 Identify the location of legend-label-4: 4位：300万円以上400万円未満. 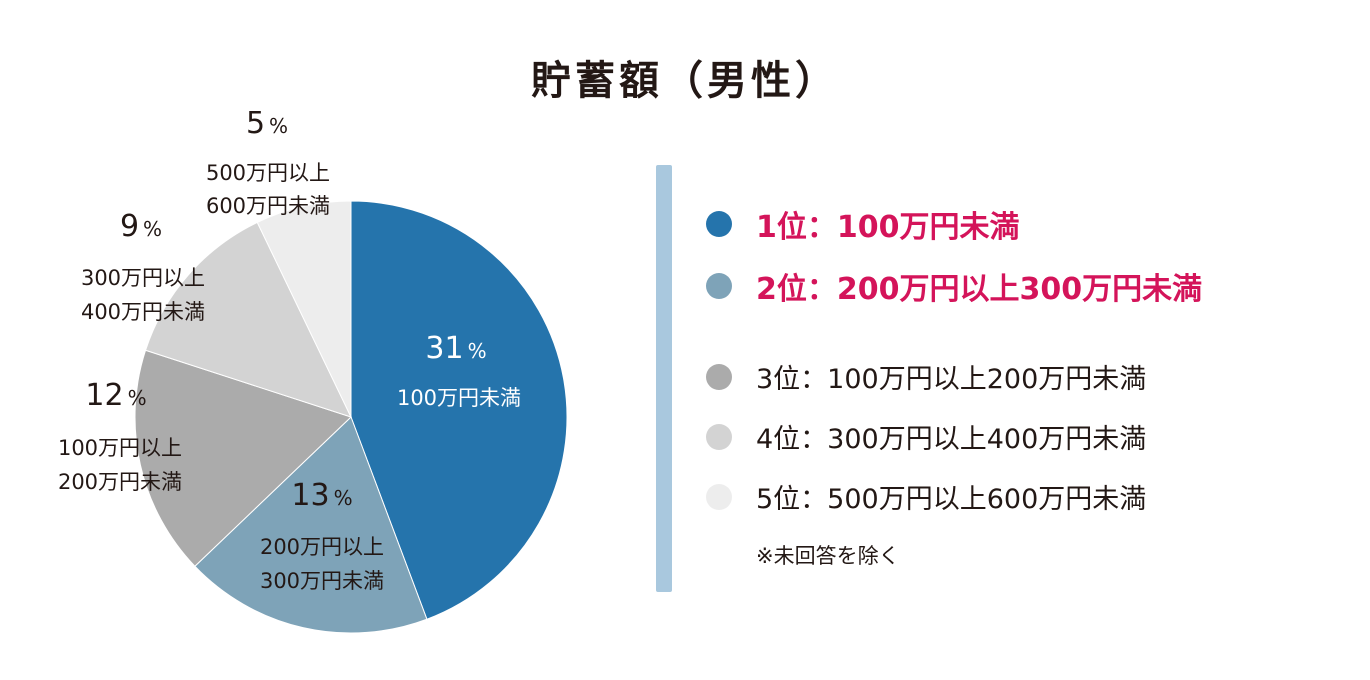
(951, 439).